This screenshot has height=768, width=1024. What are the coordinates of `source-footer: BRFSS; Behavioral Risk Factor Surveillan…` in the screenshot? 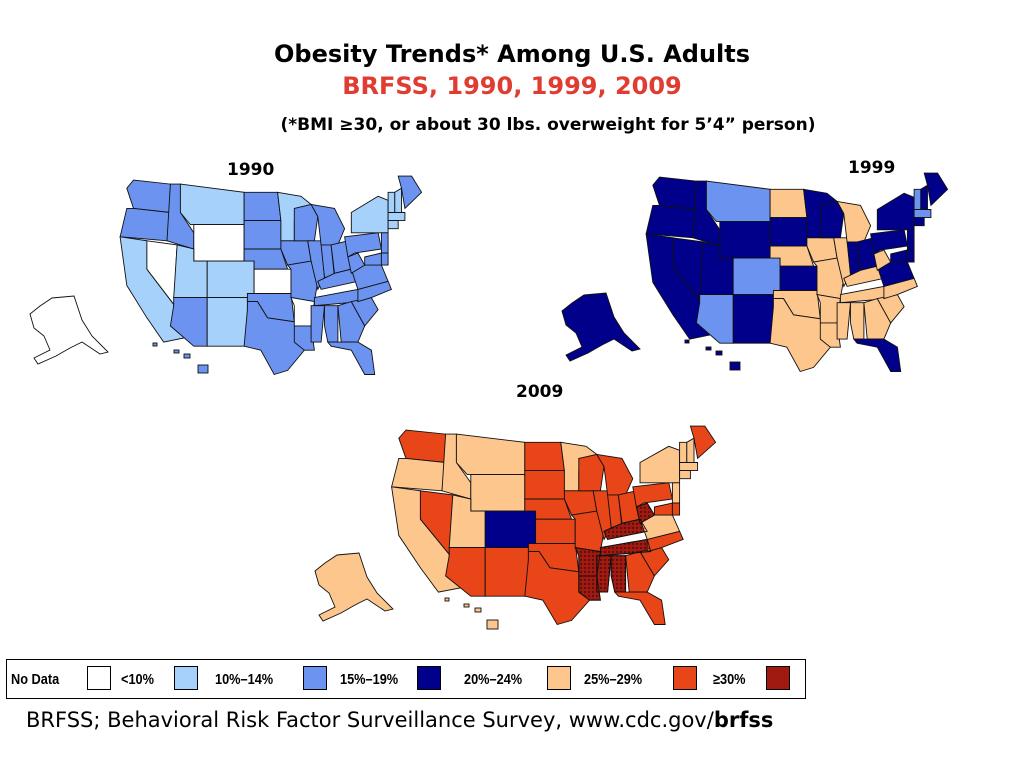 It's located at (399, 720).